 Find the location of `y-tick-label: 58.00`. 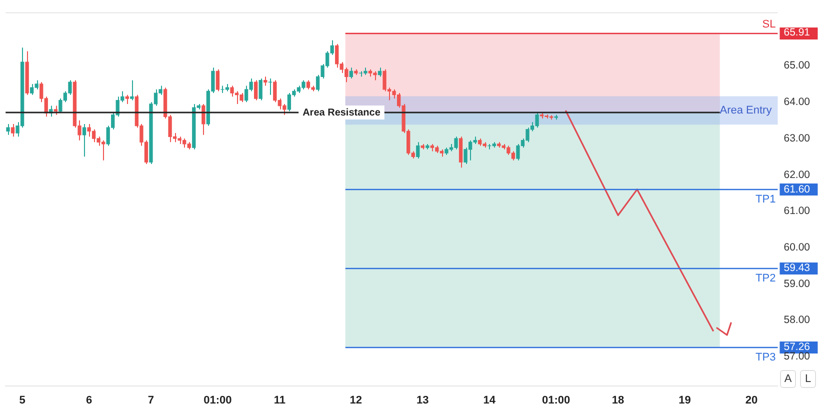

y-tick-label: 58.00 is located at coordinates (797, 320).